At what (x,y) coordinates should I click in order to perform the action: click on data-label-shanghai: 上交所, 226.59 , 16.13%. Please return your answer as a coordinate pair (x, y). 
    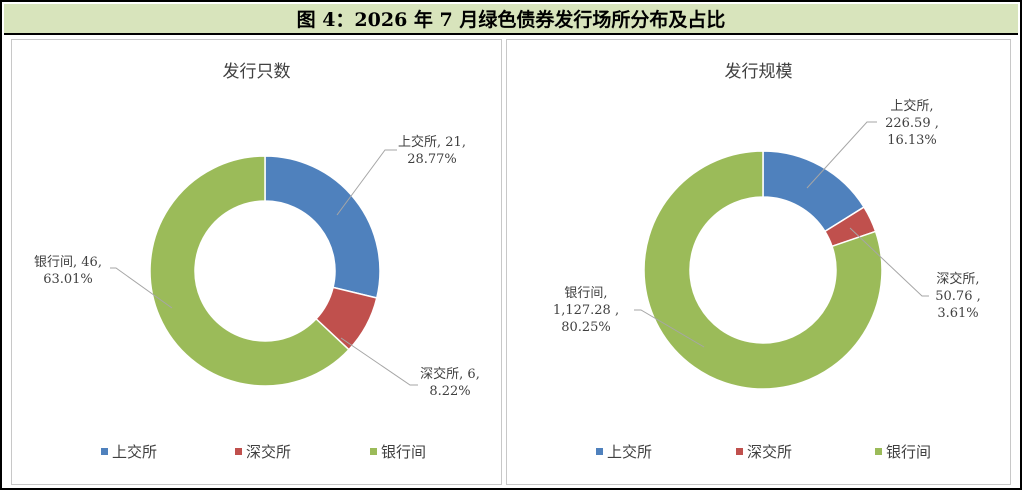
    Looking at the image, I should click on (912, 123).